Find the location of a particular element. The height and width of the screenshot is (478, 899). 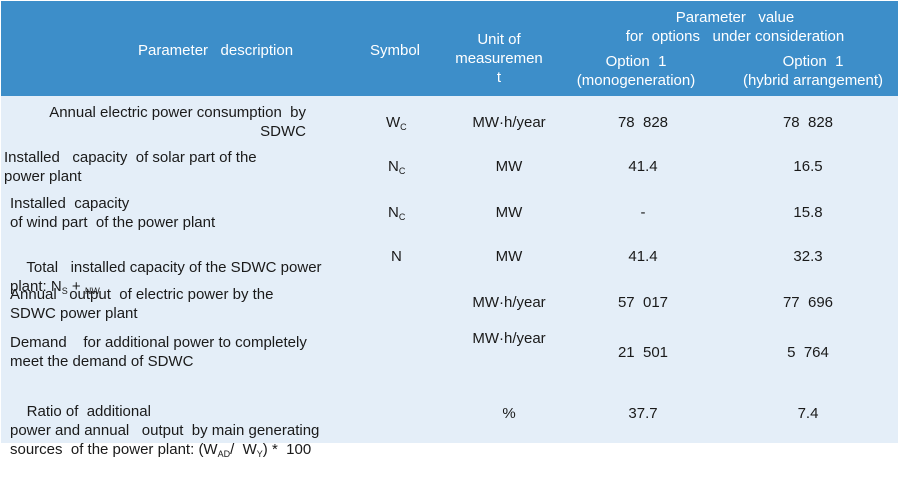

row-4-unit: MW is located at coordinates (509, 256).